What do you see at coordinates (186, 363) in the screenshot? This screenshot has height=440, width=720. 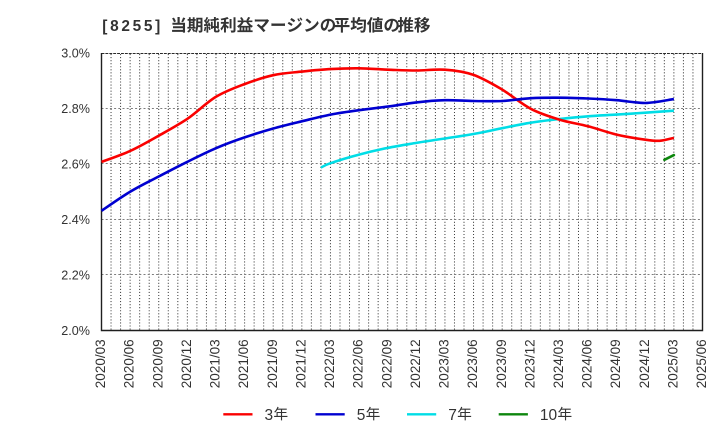 I see `svg-text: 2020/12` at bounding box center [186, 363].